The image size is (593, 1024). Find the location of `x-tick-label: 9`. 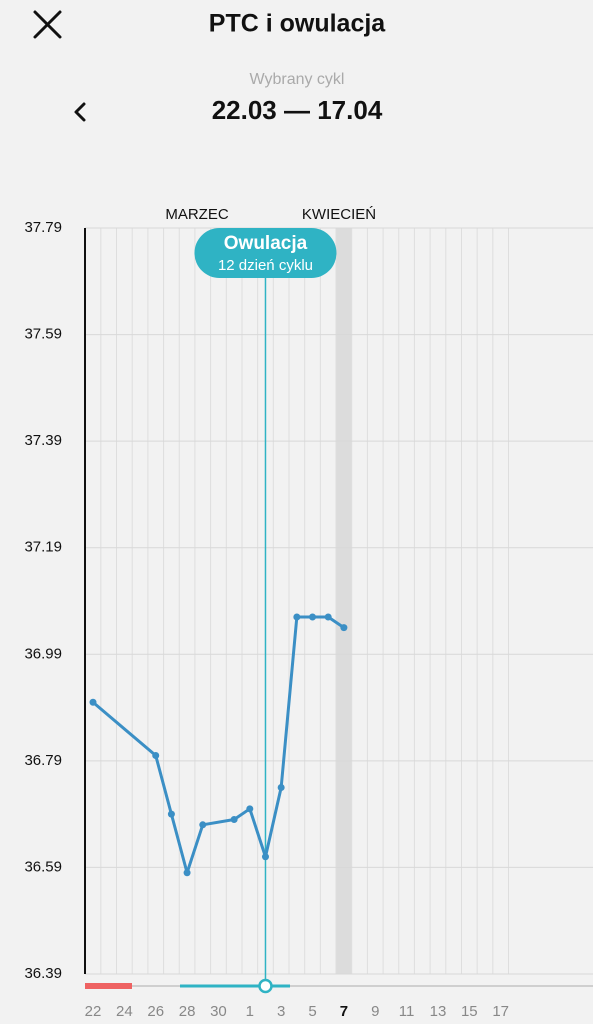

x-tick-label: 9 is located at coordinates (375, 1011).